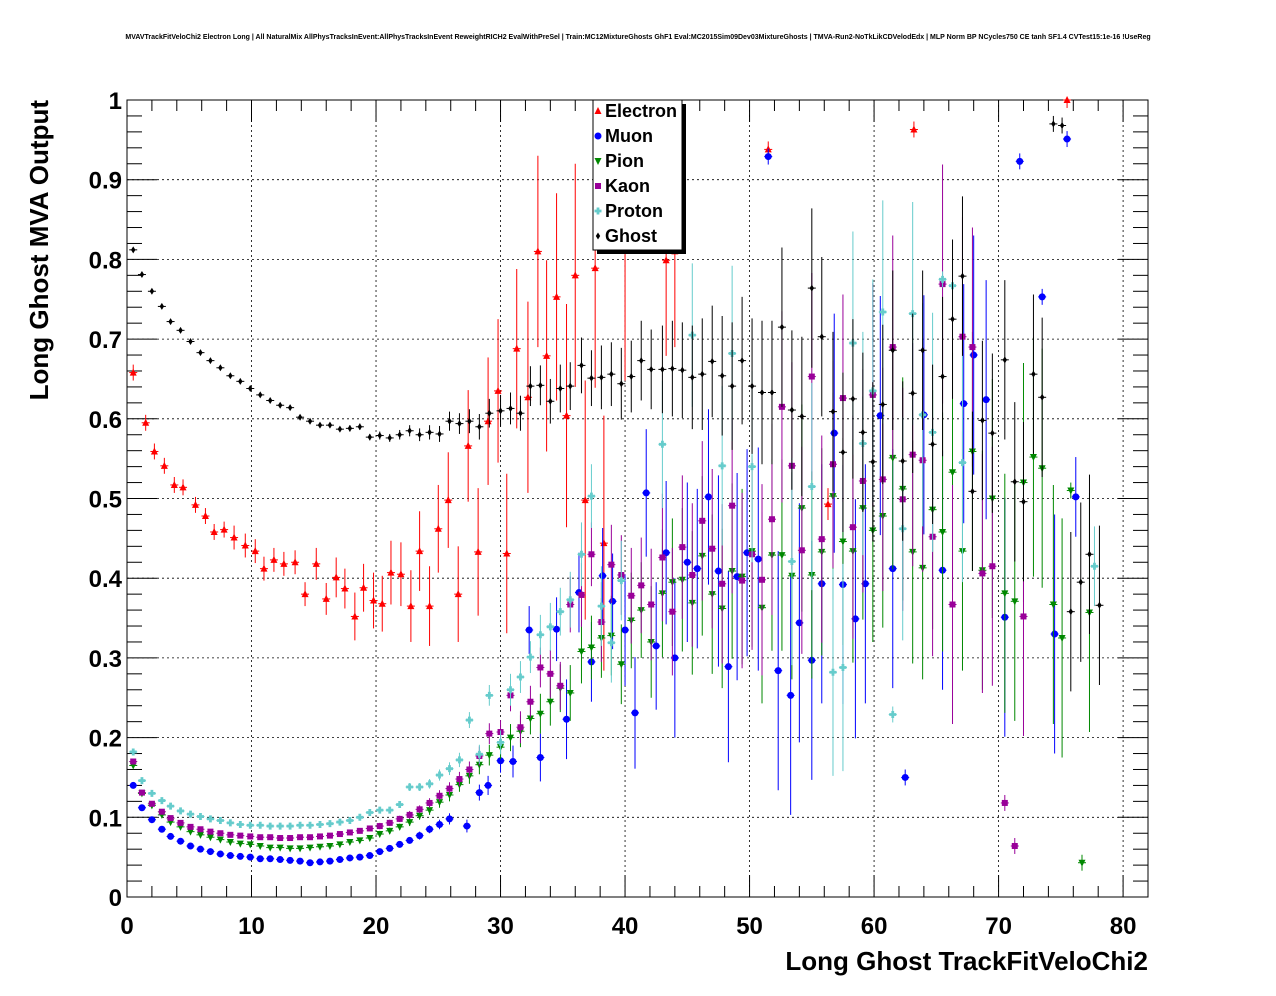 The image size is (1276, 996). I want to click on x-tick-label: 50, so click(749, 926).